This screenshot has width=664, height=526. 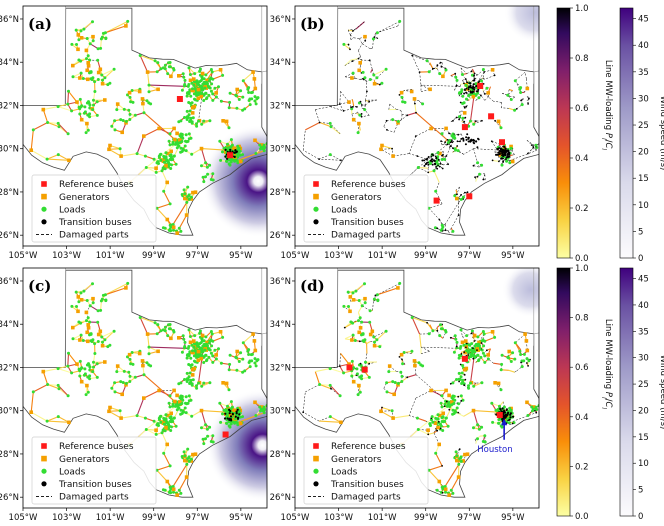 I want to click on legend-label: Reference buses, so click(x=96, y=185).